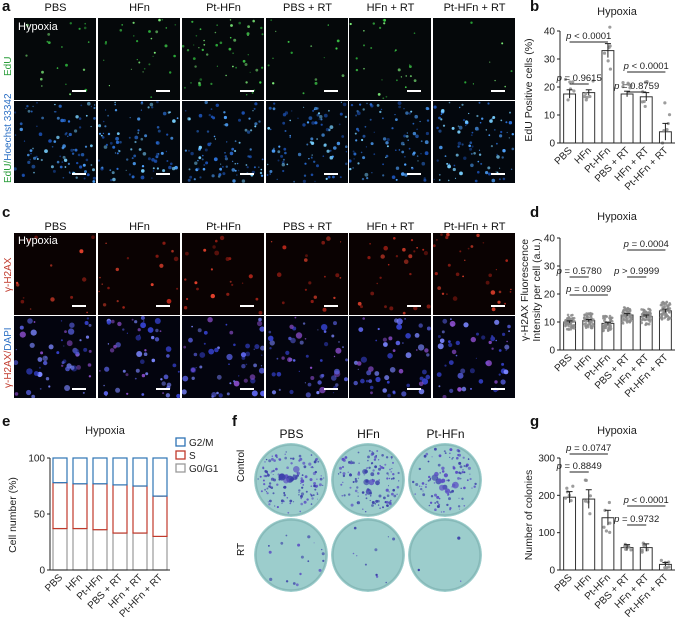 This screenshot has height=627, width=685. Describe the element at coordinates (223, 227) in the screenshot. I see `column-header-2: Pt-HFn` at that location.